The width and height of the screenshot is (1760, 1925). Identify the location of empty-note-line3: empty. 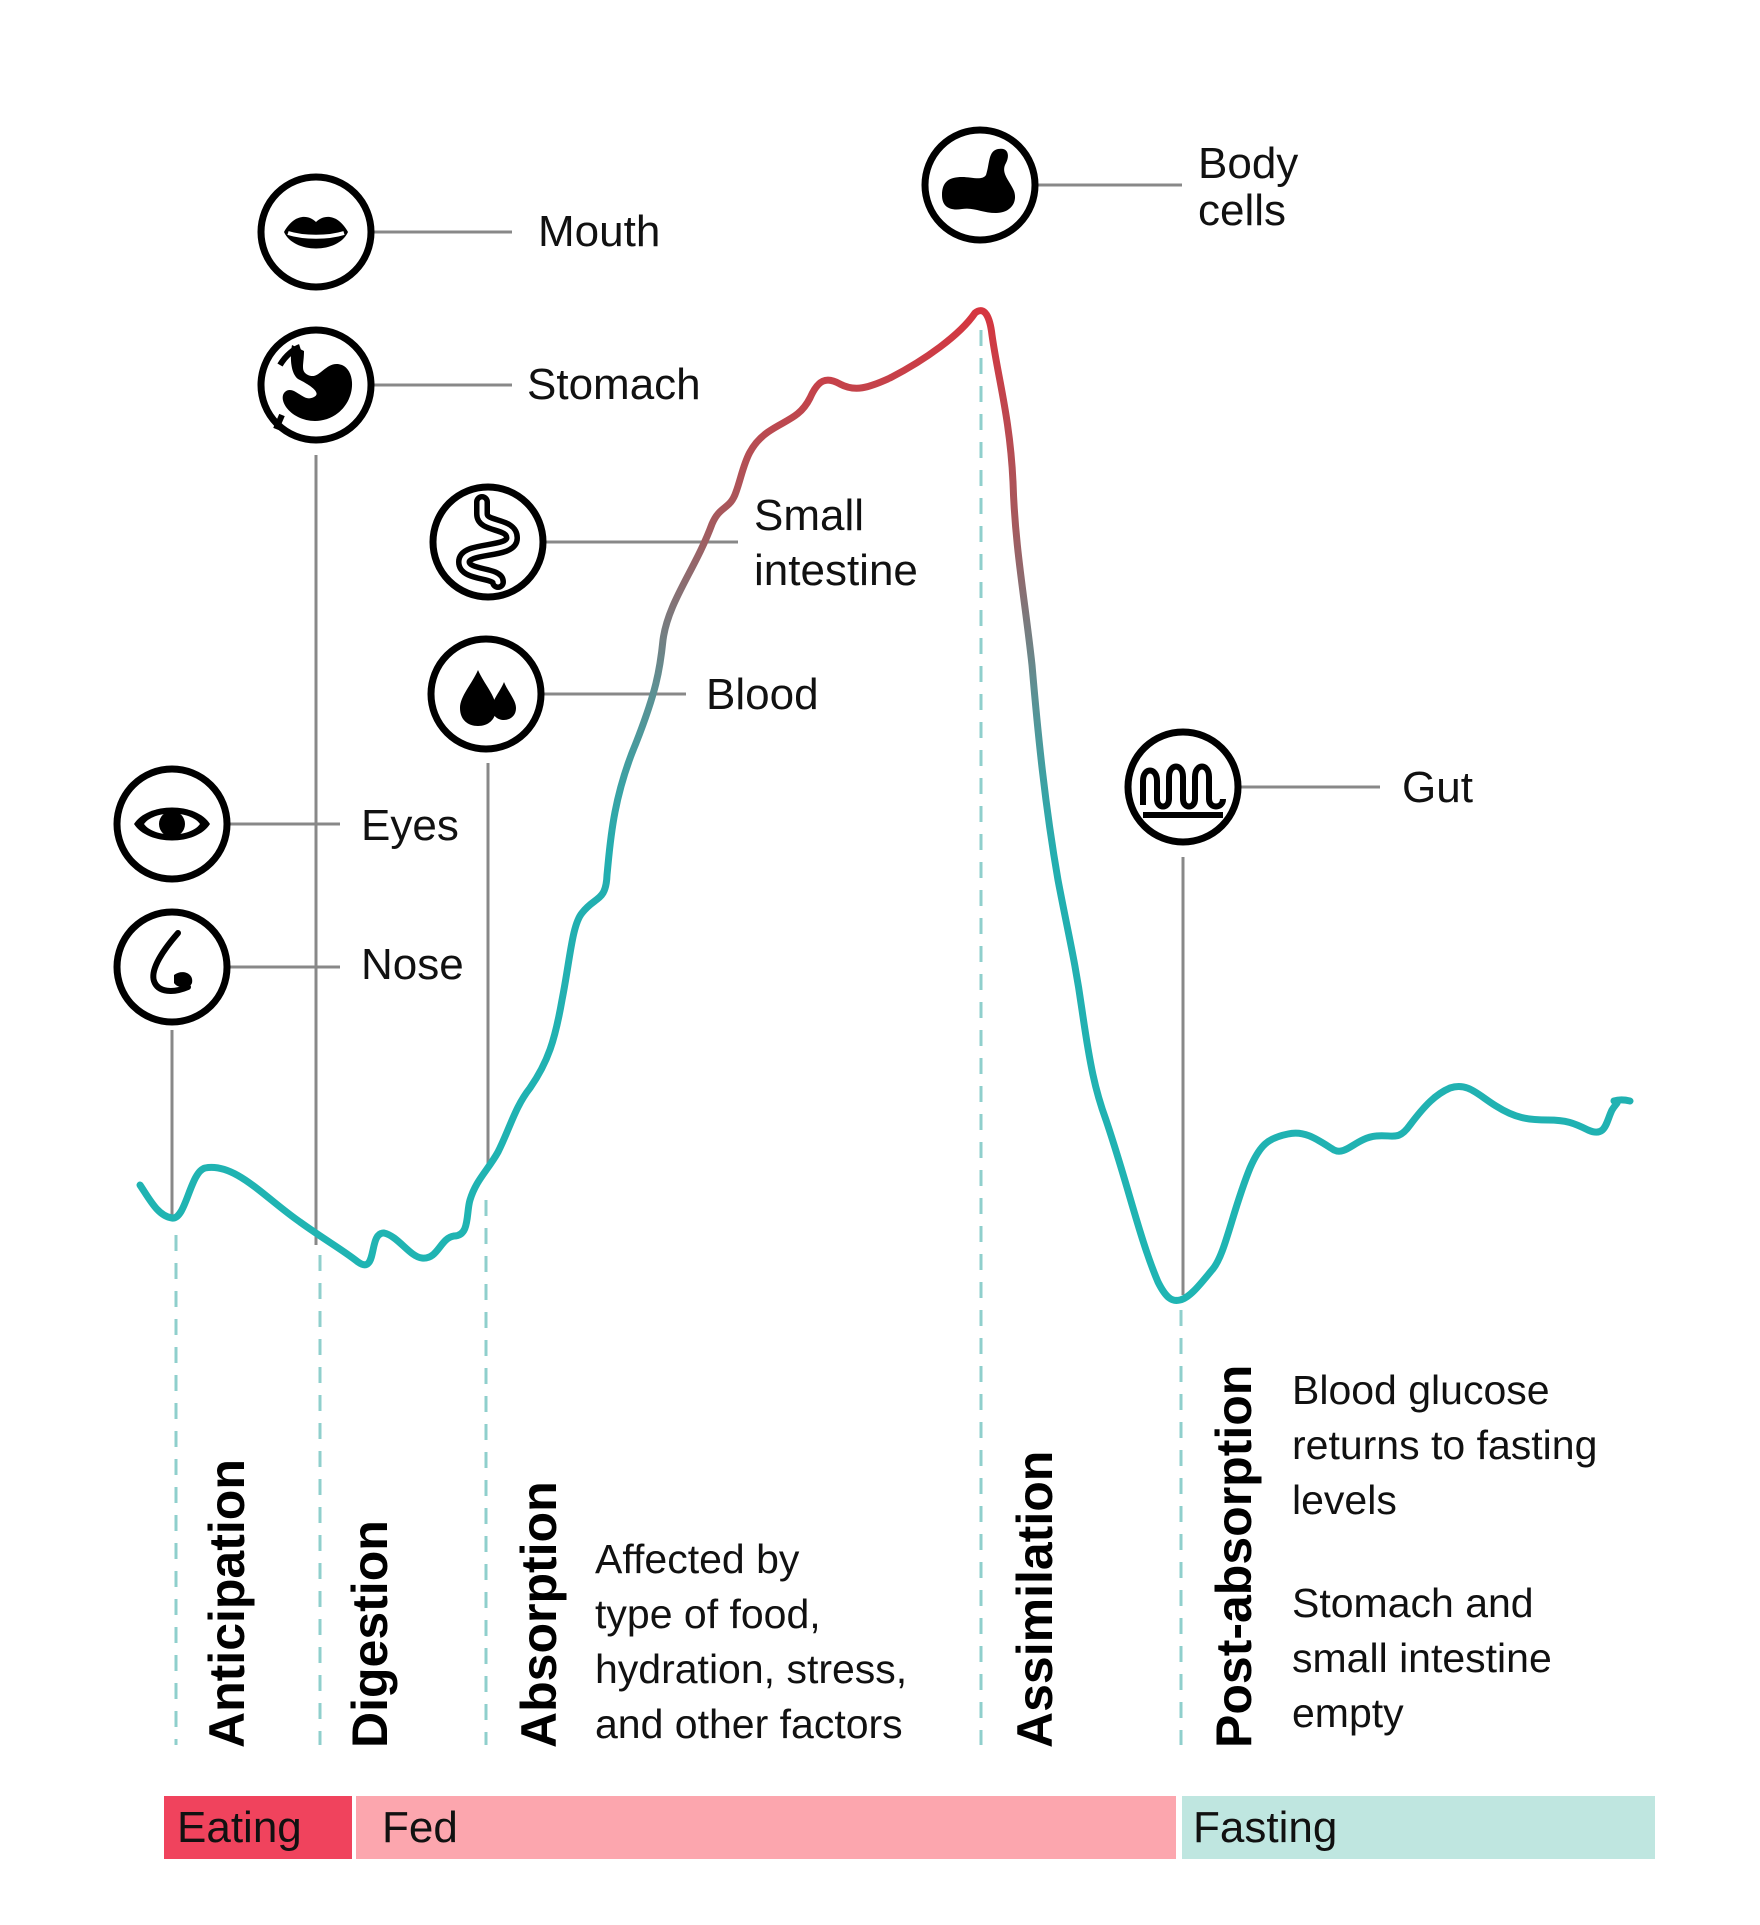
(1348, 1713).